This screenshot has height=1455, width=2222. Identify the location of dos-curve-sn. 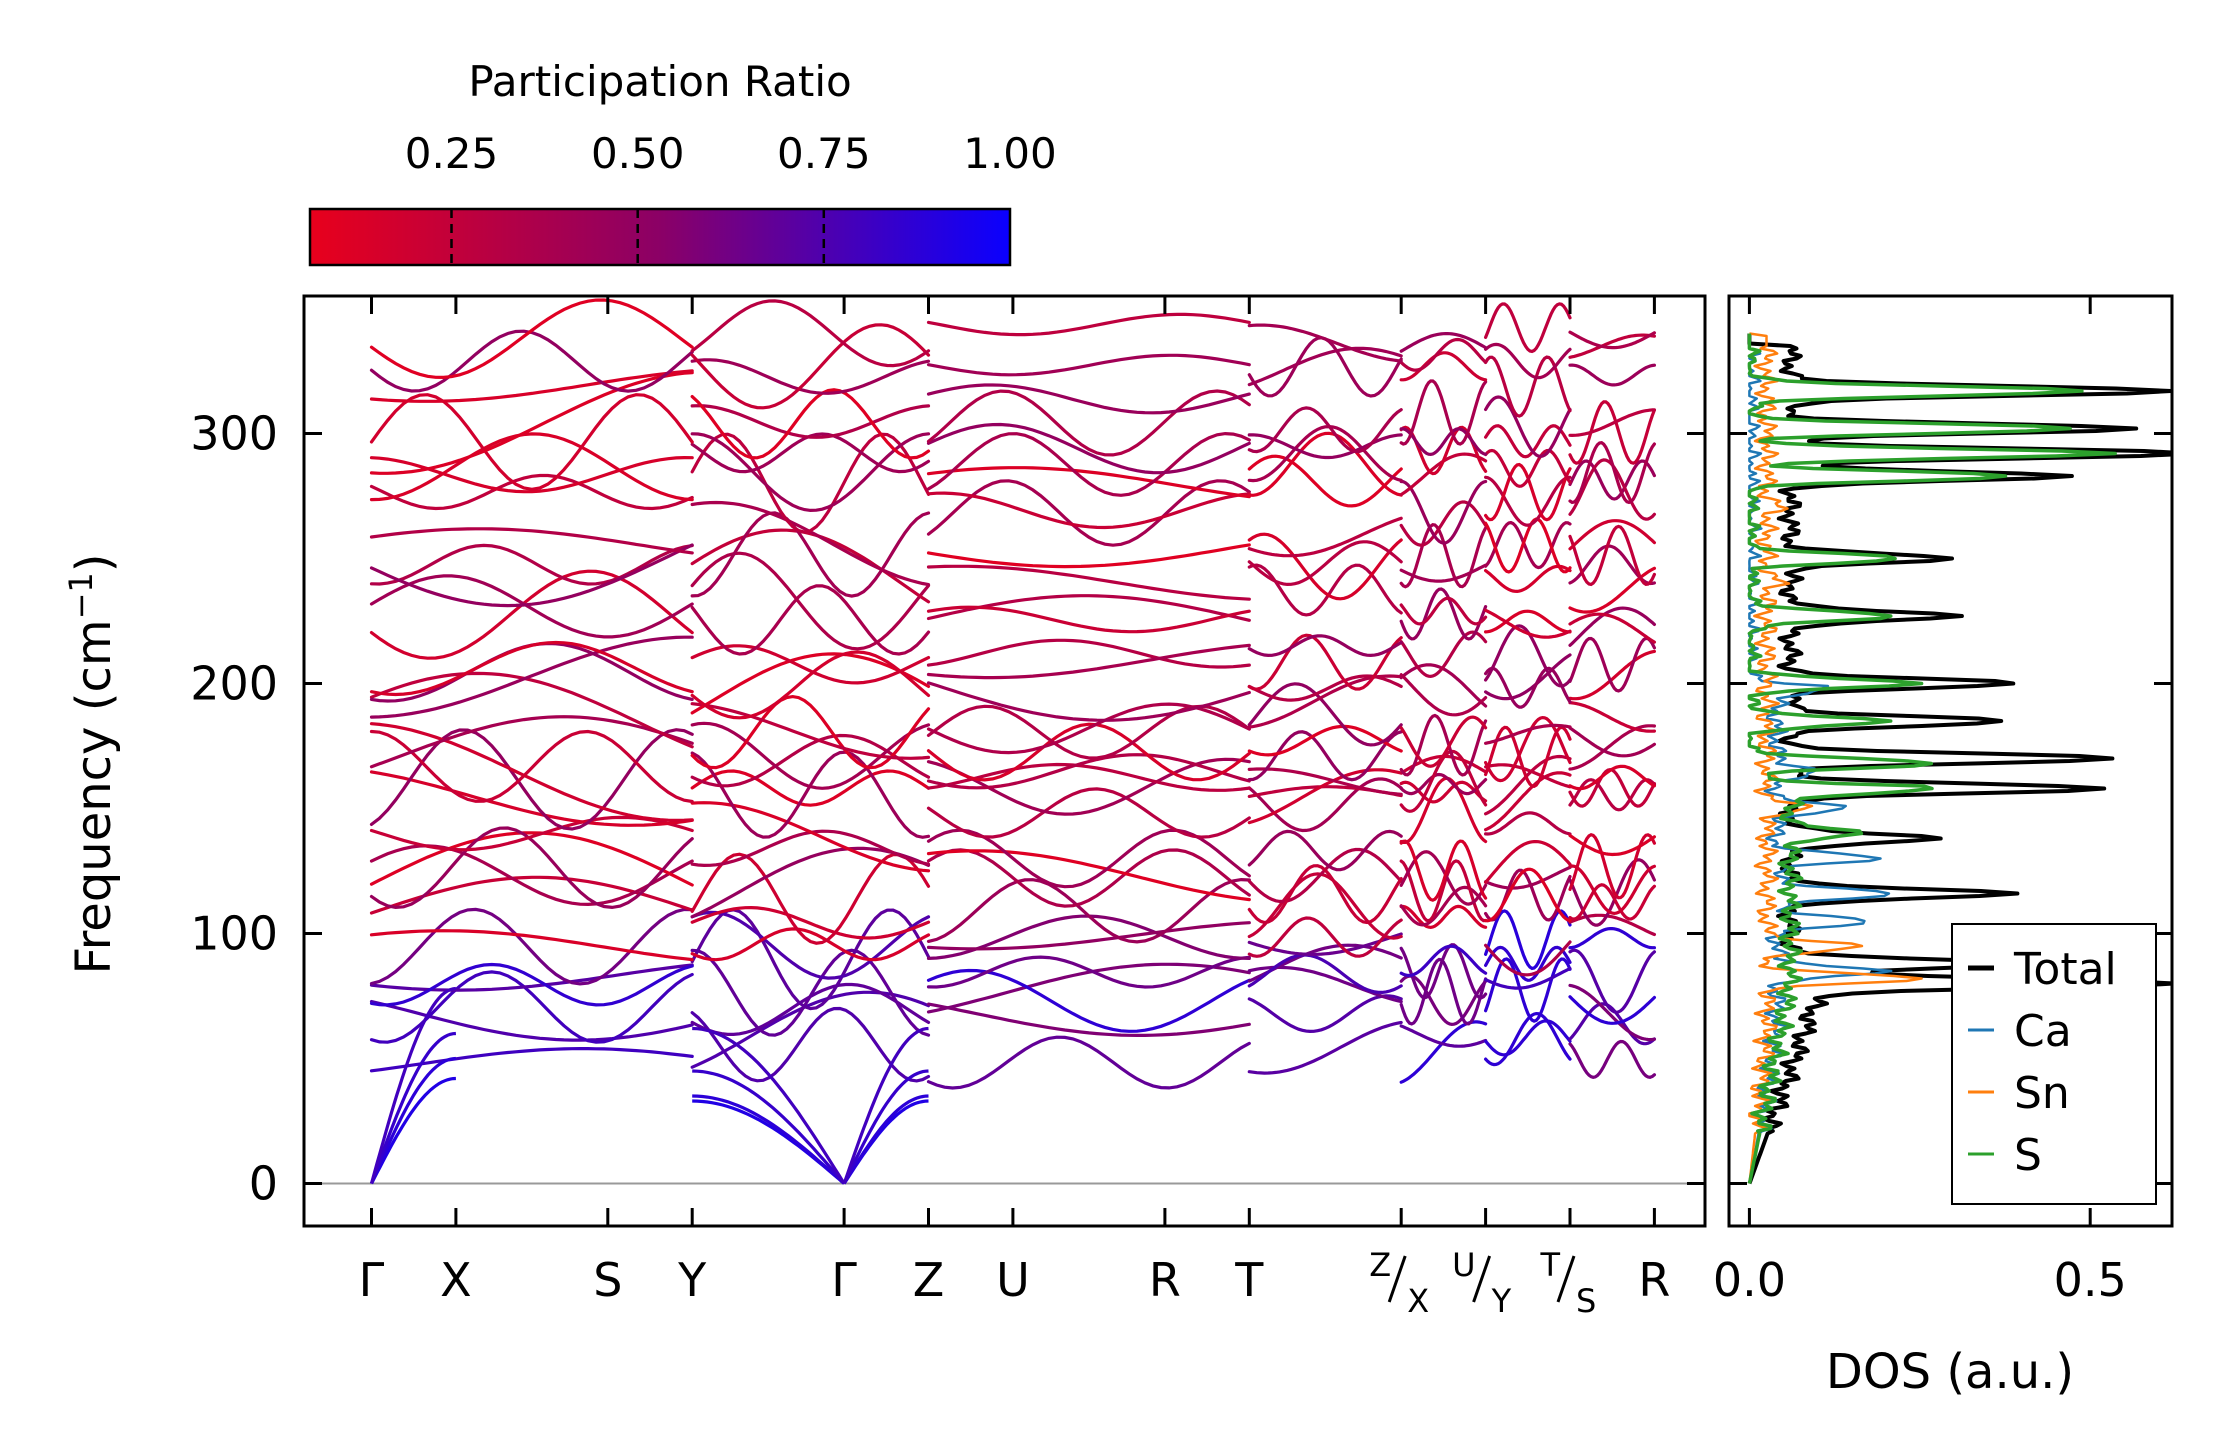
(1835, 758).